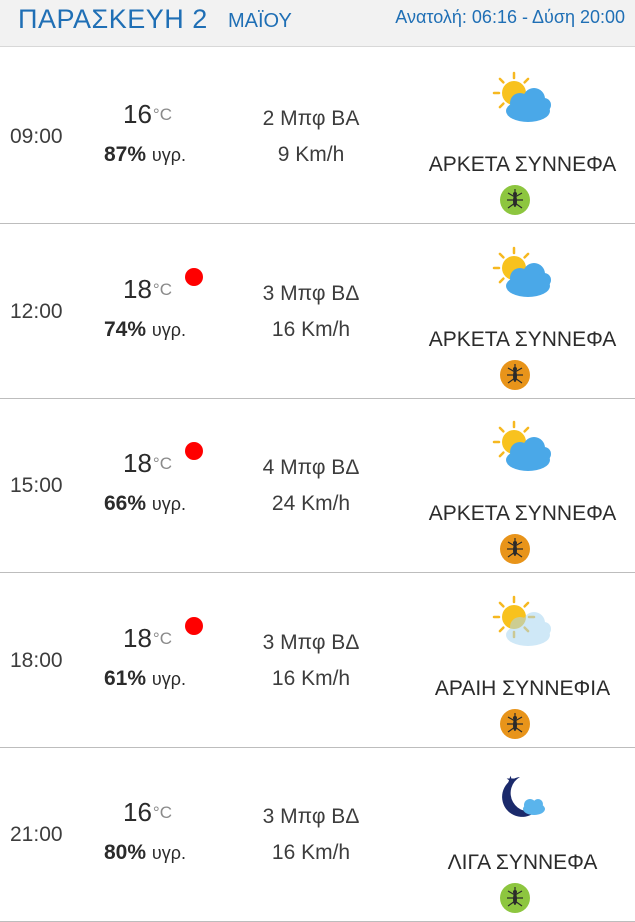  What do you see at coordinates (311, 503) in the screenshot?
I see `wind-speed: 24 Km/h` at bounding box center [311, 503].